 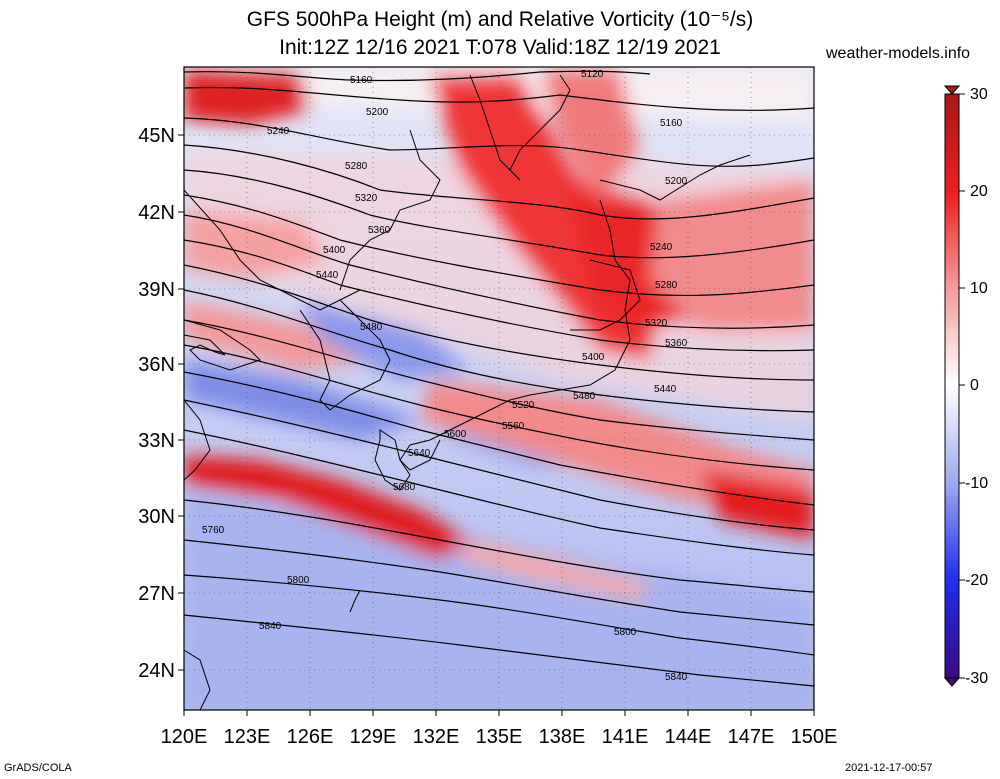 I want to click on colorbar-tick-label: 0, so click(x=974, y=385).